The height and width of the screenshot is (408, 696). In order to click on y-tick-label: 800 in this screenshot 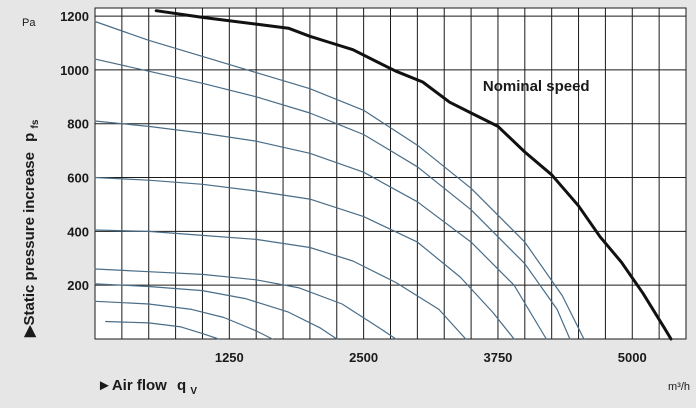, I will do `click(78, 124)`.